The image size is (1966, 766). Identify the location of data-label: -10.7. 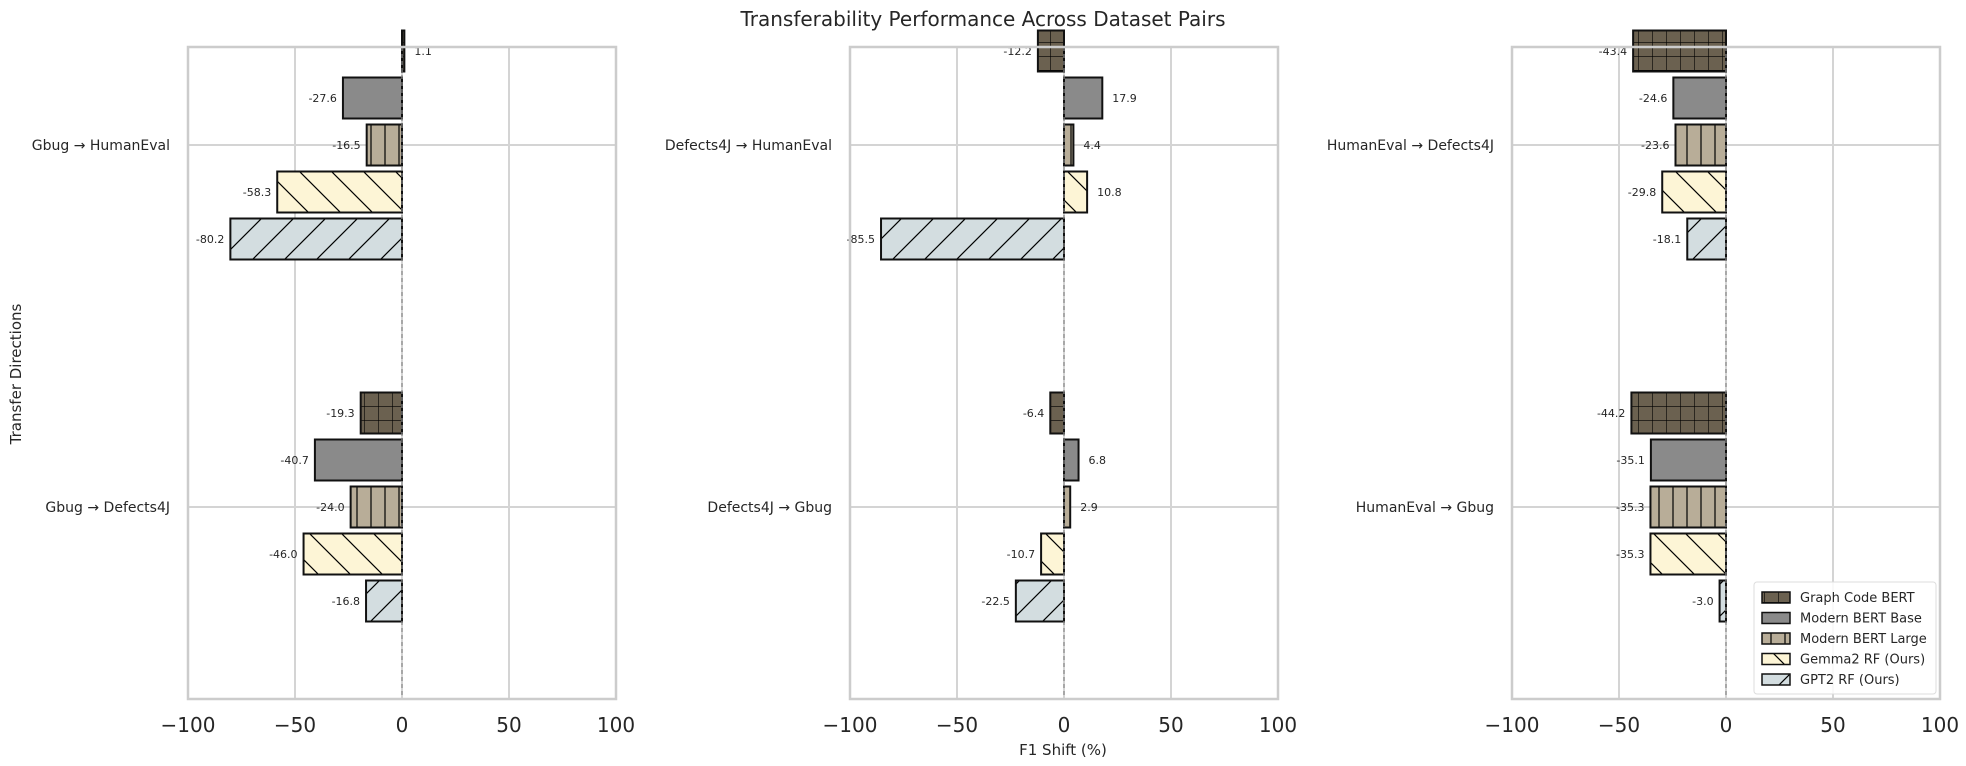
(1021, 554).